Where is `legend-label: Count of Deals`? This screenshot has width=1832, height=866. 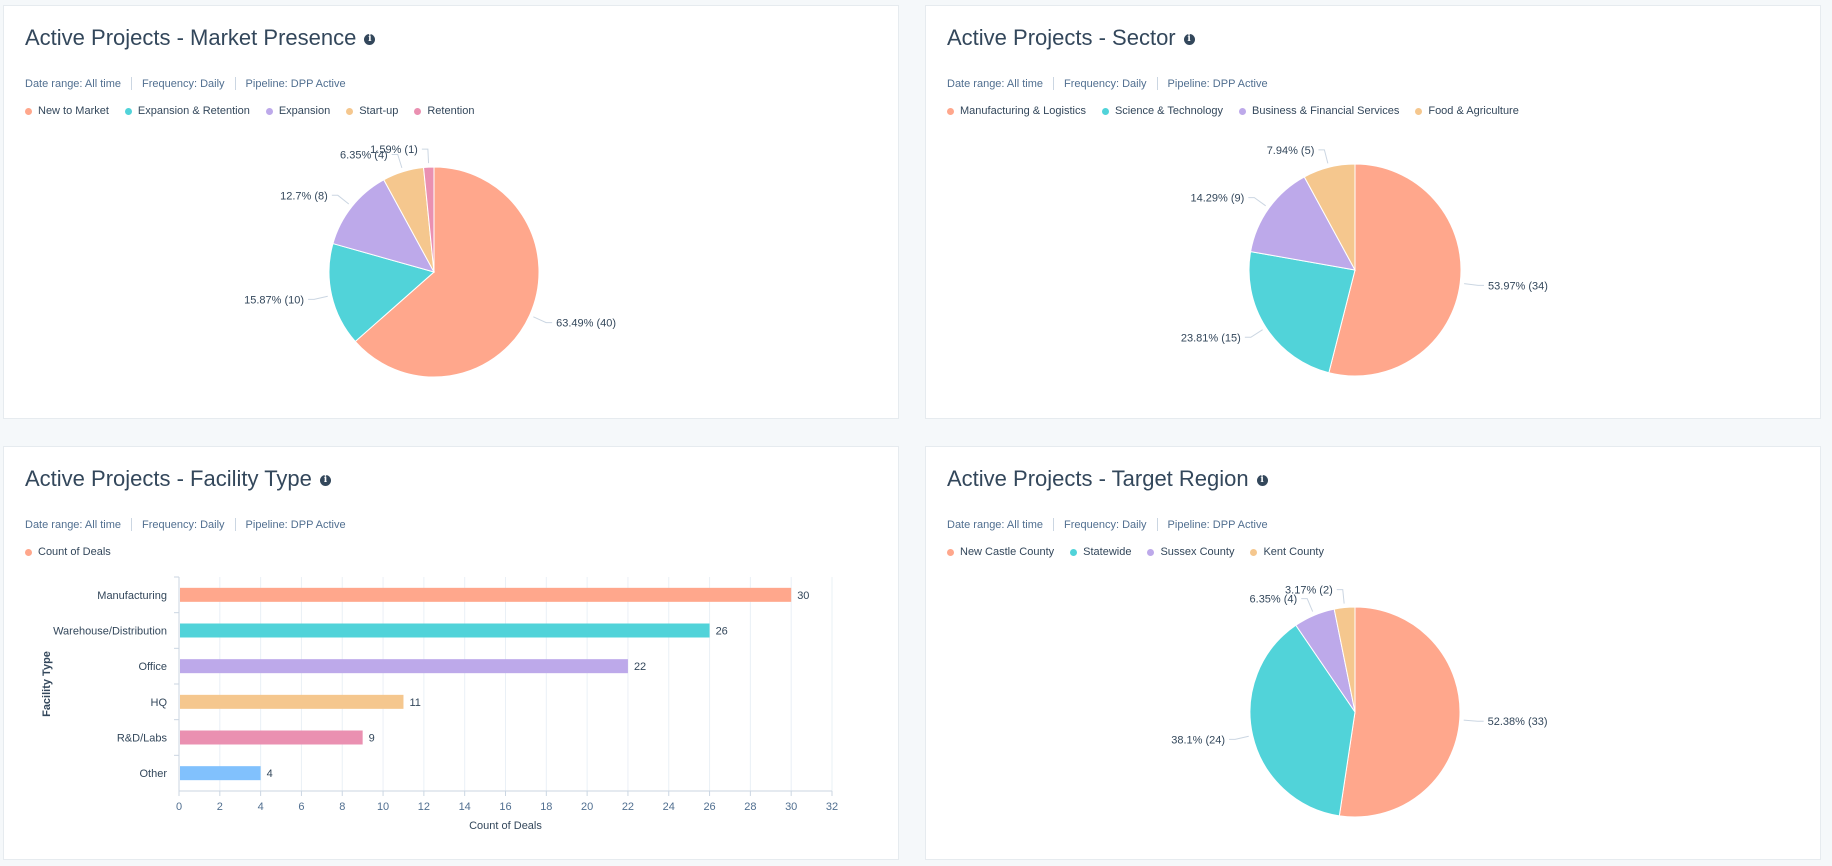 legend-label: Count of Deals is located at coordinates (74, 552).